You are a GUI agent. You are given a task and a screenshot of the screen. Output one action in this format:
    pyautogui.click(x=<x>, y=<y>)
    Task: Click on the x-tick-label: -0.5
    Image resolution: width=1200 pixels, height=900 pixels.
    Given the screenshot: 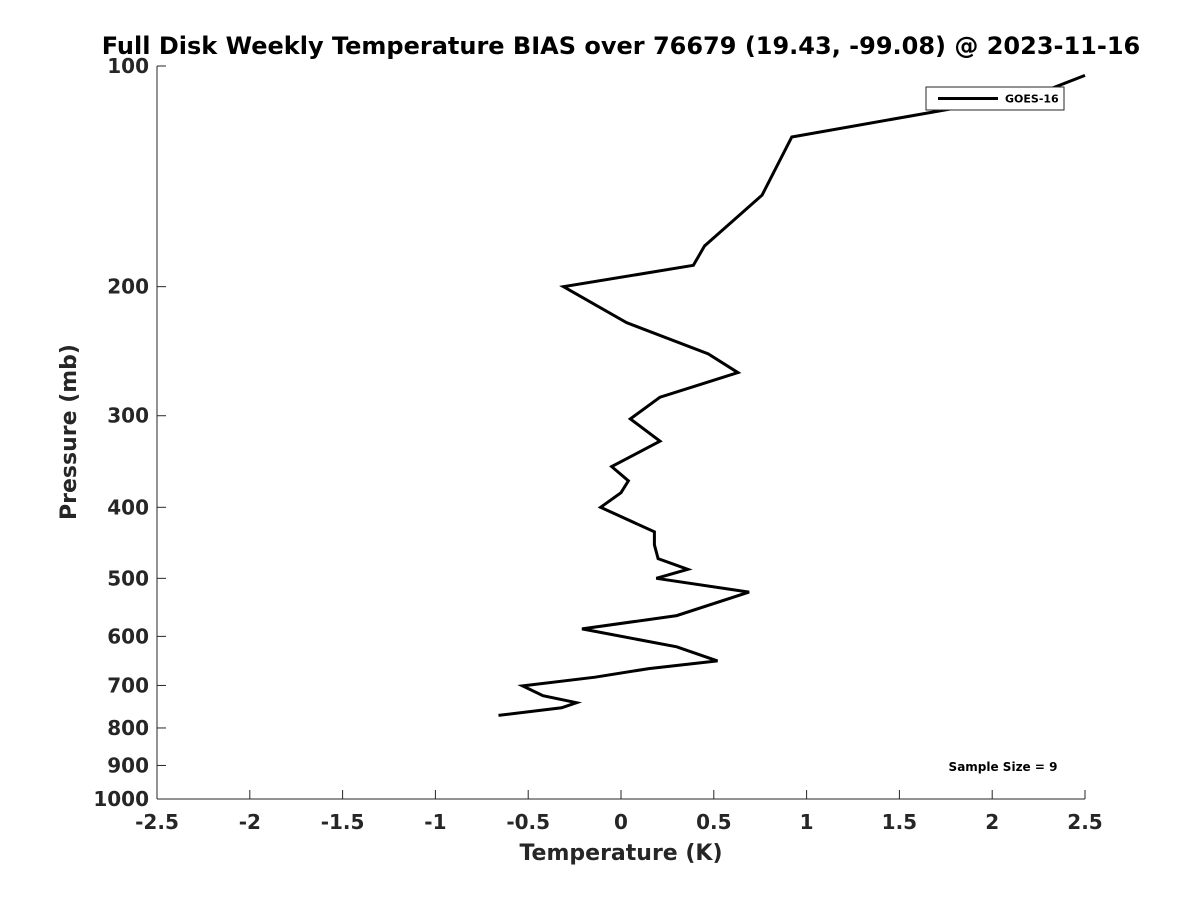 What is the action you would take?
    pyautogui.click(x=528, y=822)
    